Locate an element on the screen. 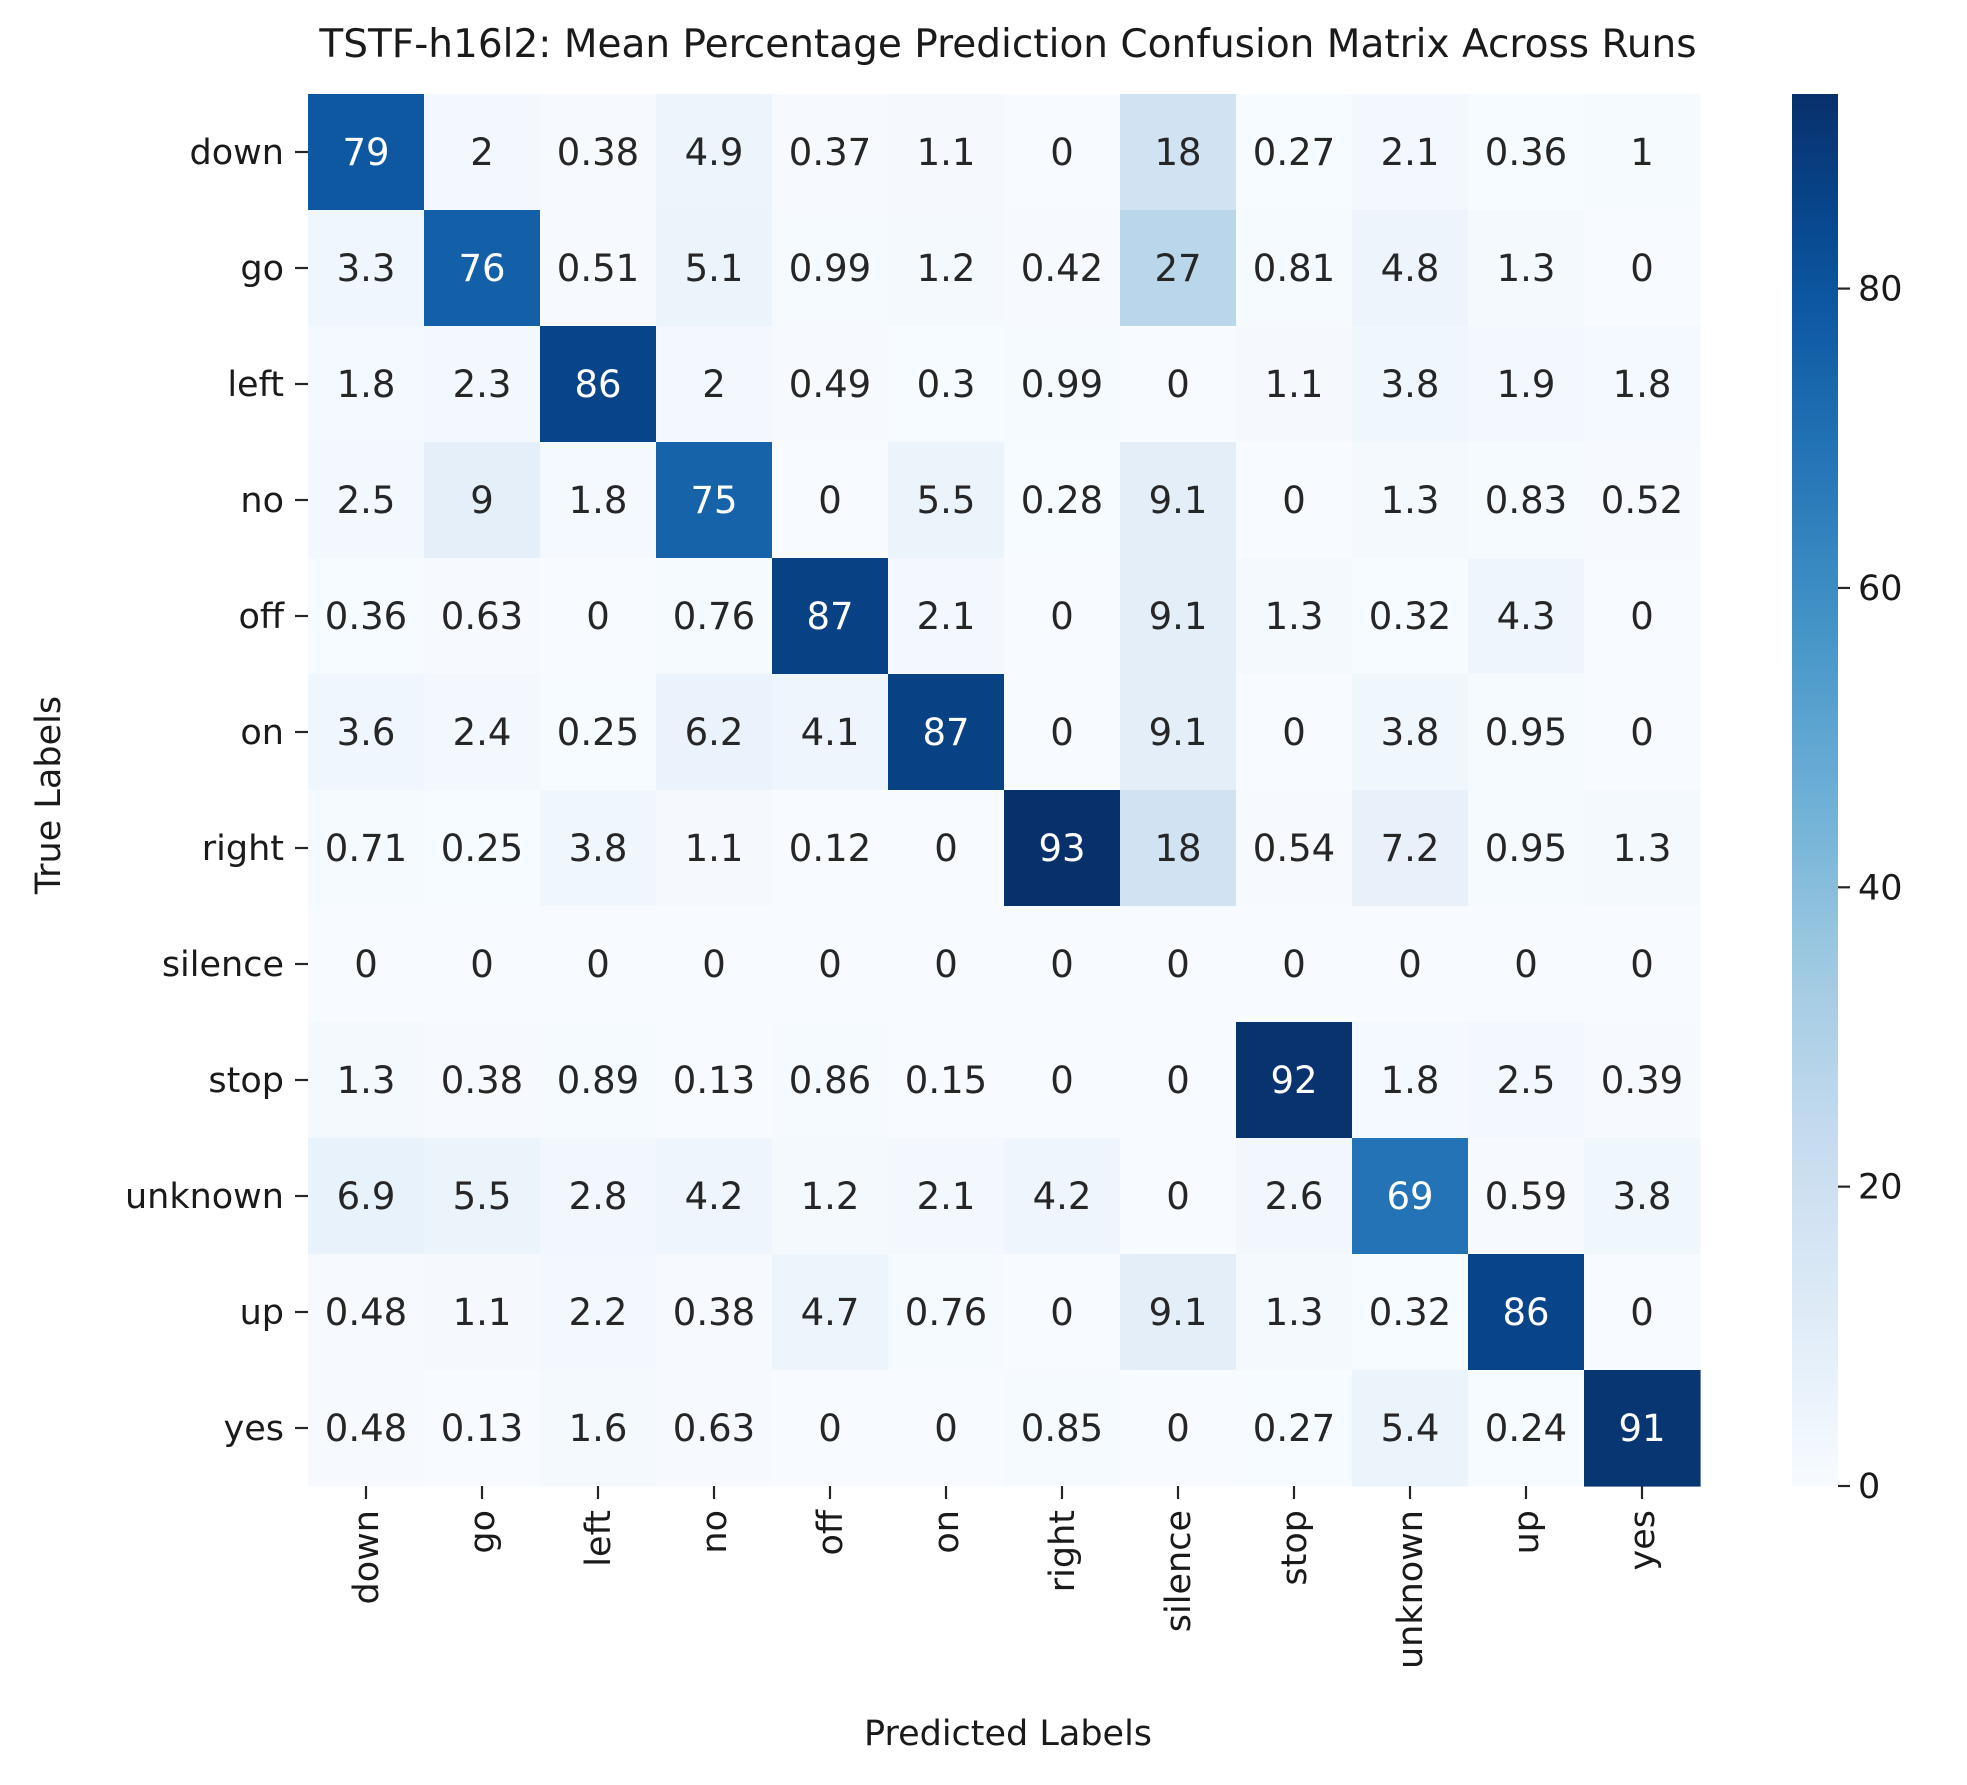 This screenshot has width=1967, height=1785. cell-value-label: 1.8 is located at coordinates (1642, 384).